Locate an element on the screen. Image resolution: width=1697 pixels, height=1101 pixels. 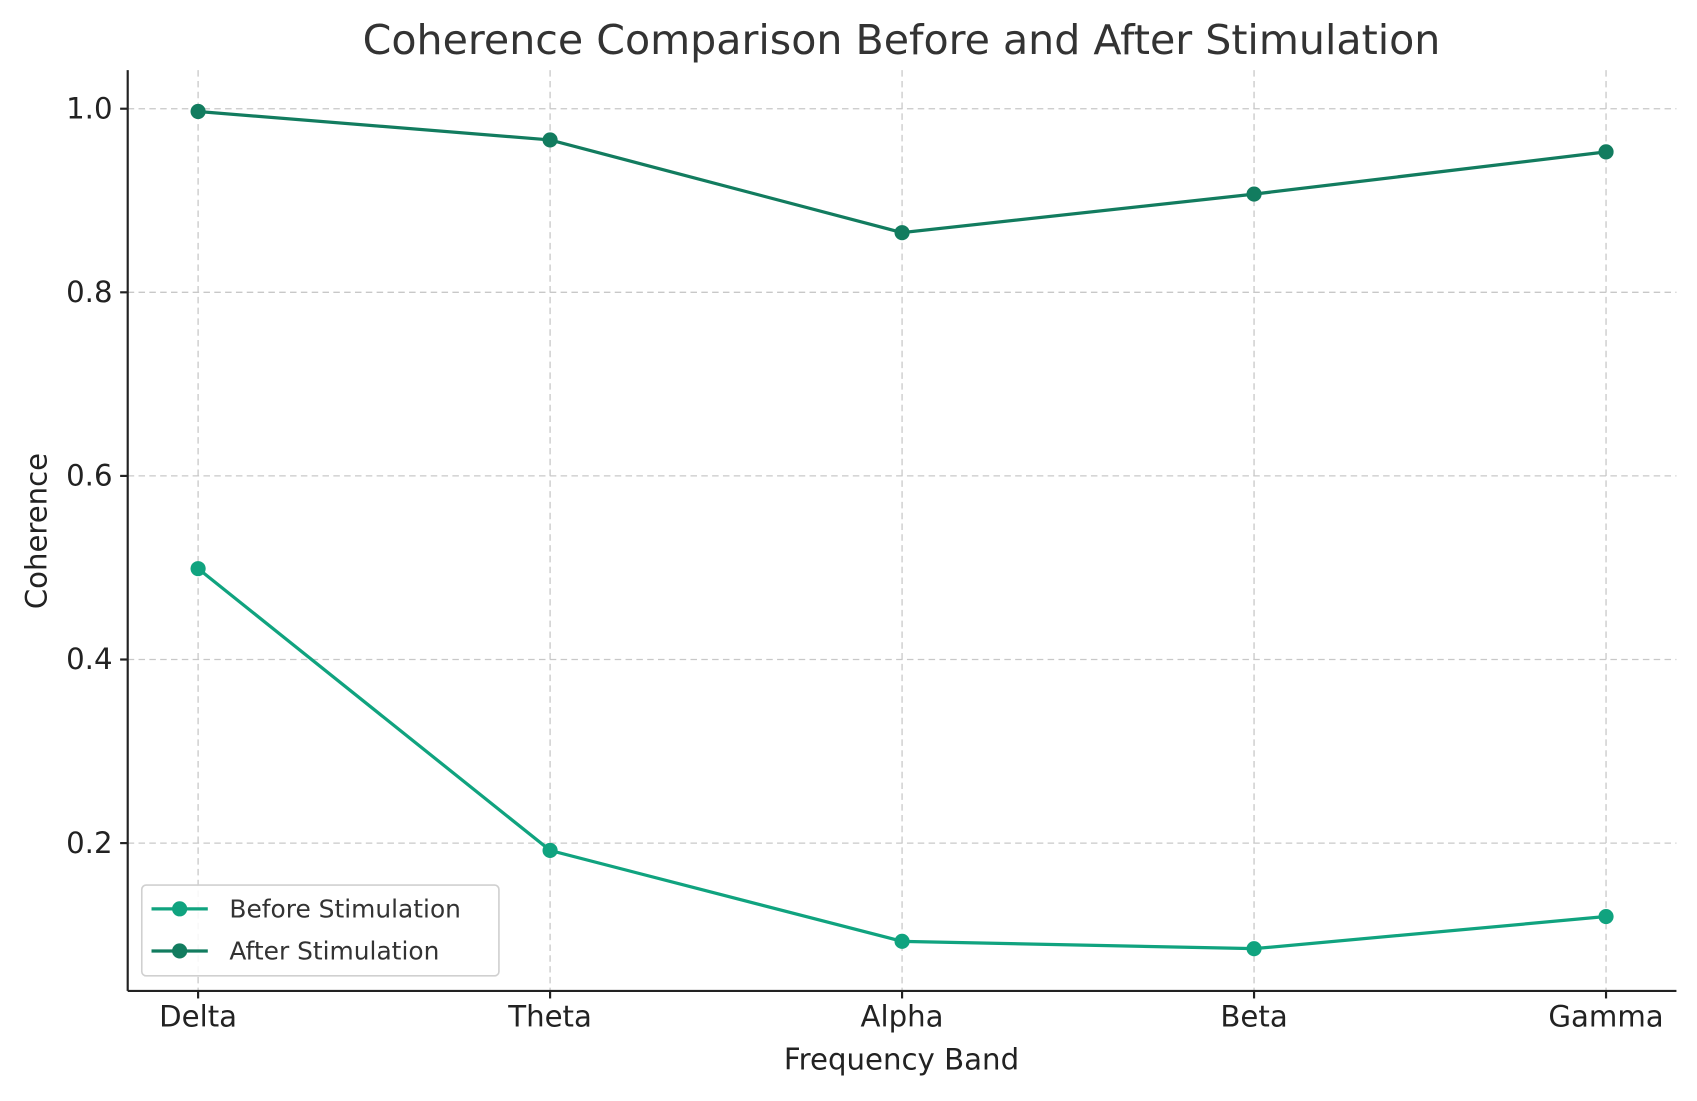
y-axis-label: Coherence is located at coordinates (37, 531).